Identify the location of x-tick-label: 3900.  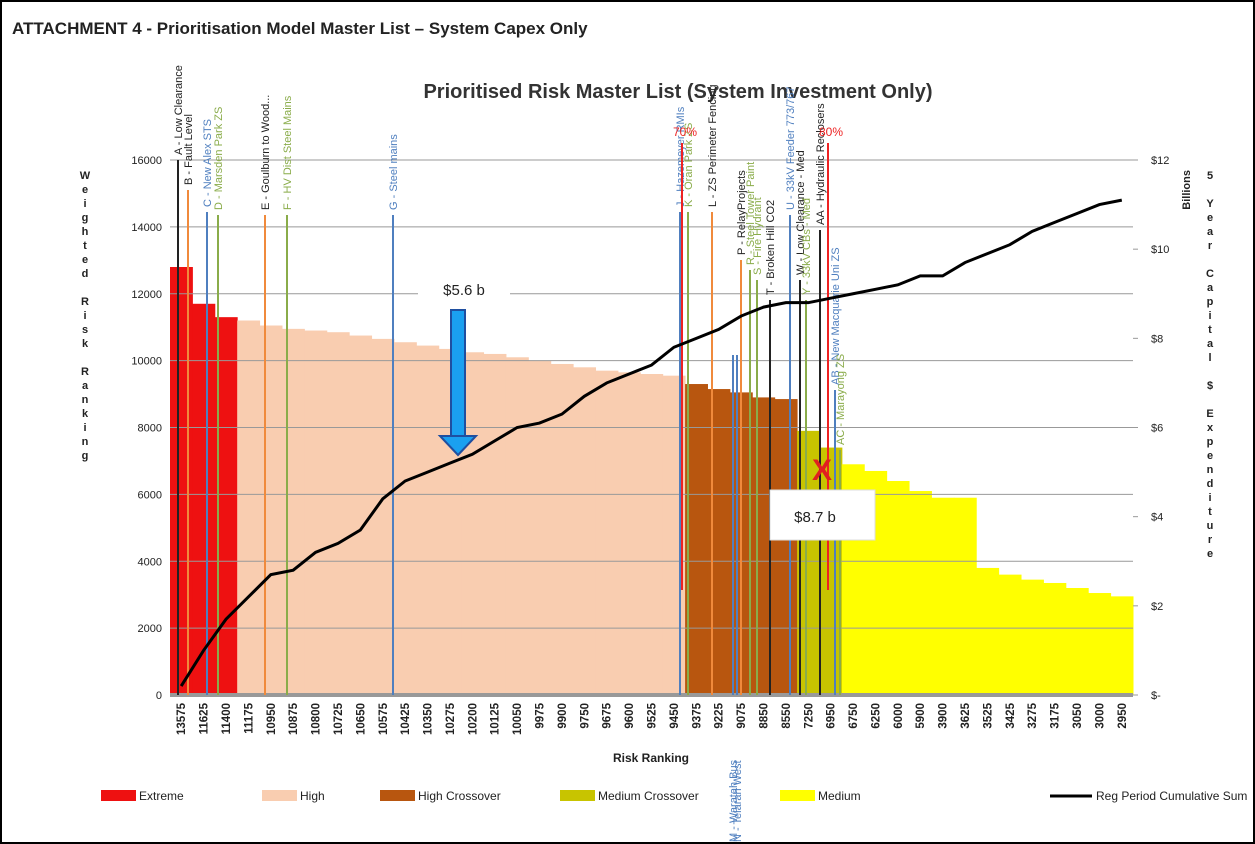
(944, 716).